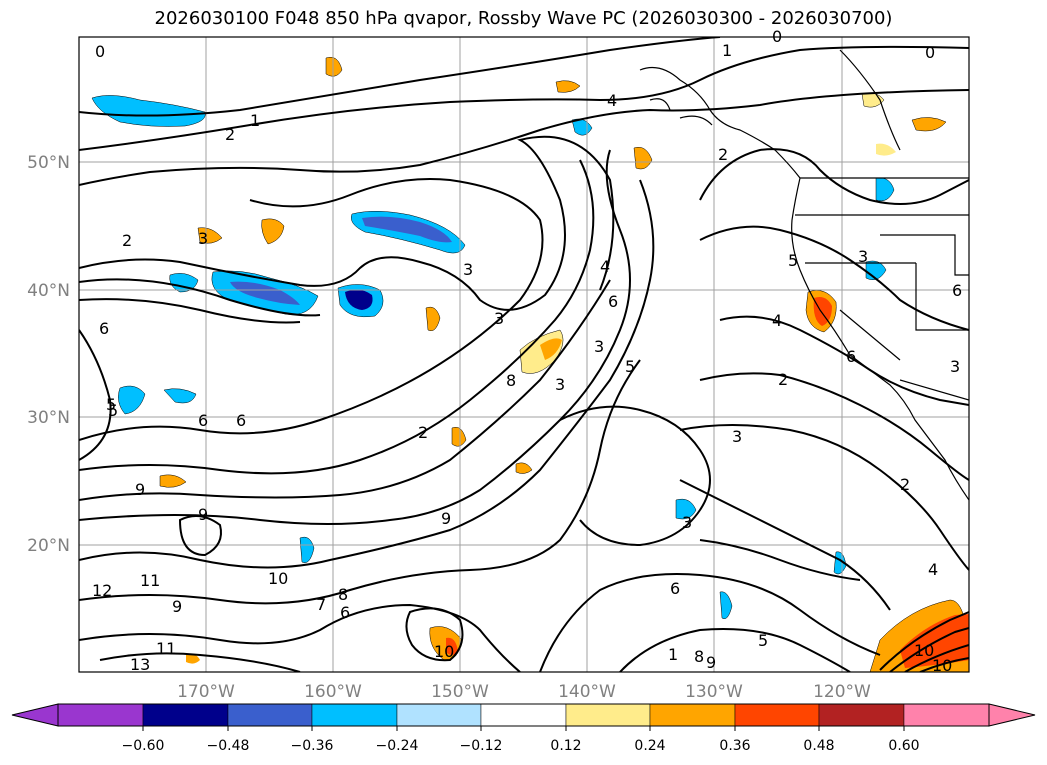  What do you see at coordinates (206, 692) in the screenshot?
I see `lon-label-170w: 170°W` at bounding box center [206, 692].